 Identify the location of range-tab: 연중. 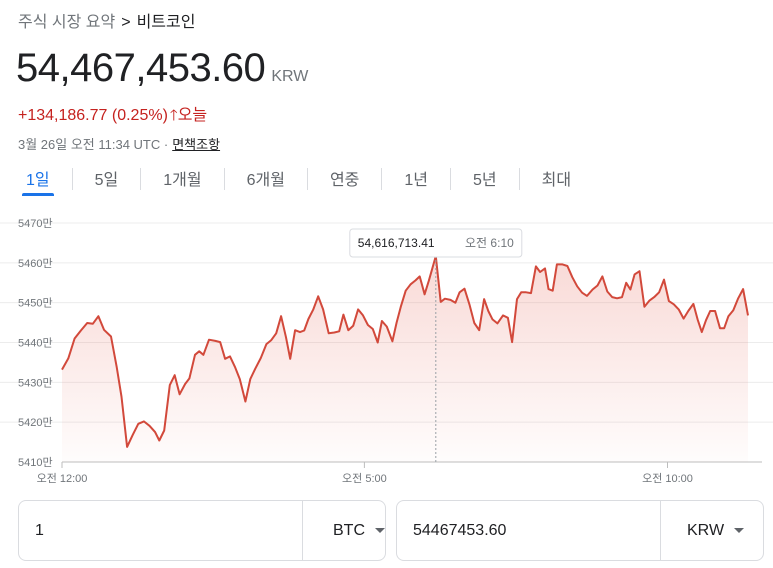
(344, 180).